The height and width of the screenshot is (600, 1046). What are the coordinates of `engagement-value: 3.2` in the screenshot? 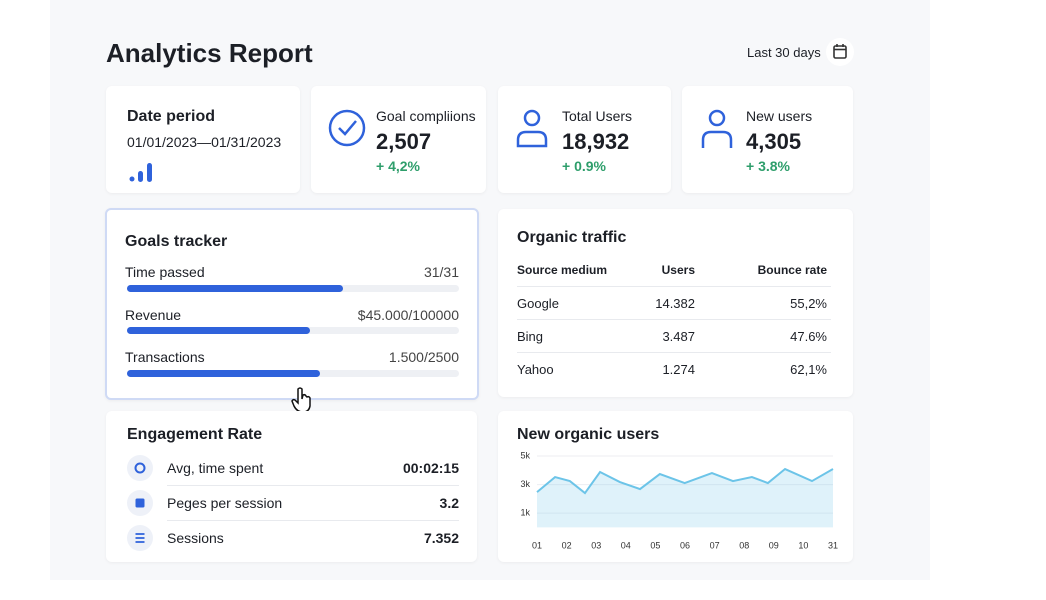 It's located at (449, 503).